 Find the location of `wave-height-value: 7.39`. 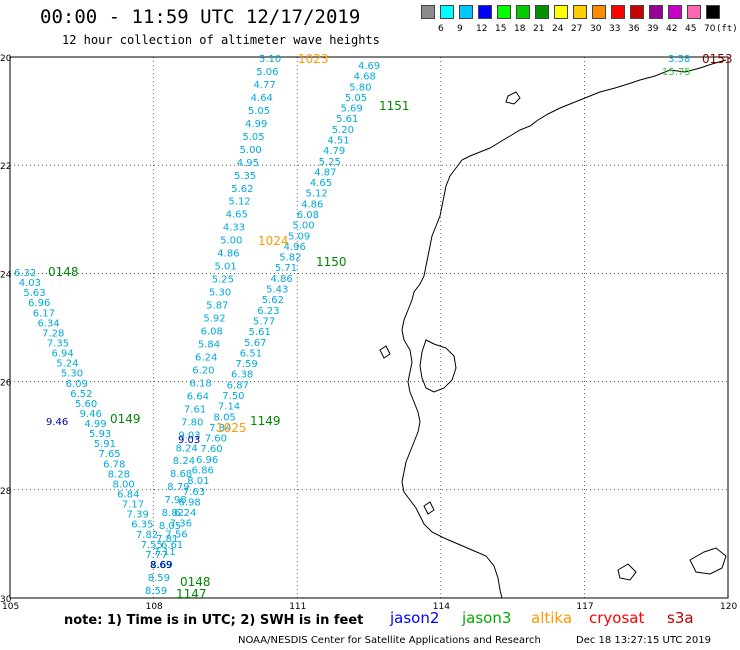

wave-height-value: 7.39 is located at coordinates (138, 515).